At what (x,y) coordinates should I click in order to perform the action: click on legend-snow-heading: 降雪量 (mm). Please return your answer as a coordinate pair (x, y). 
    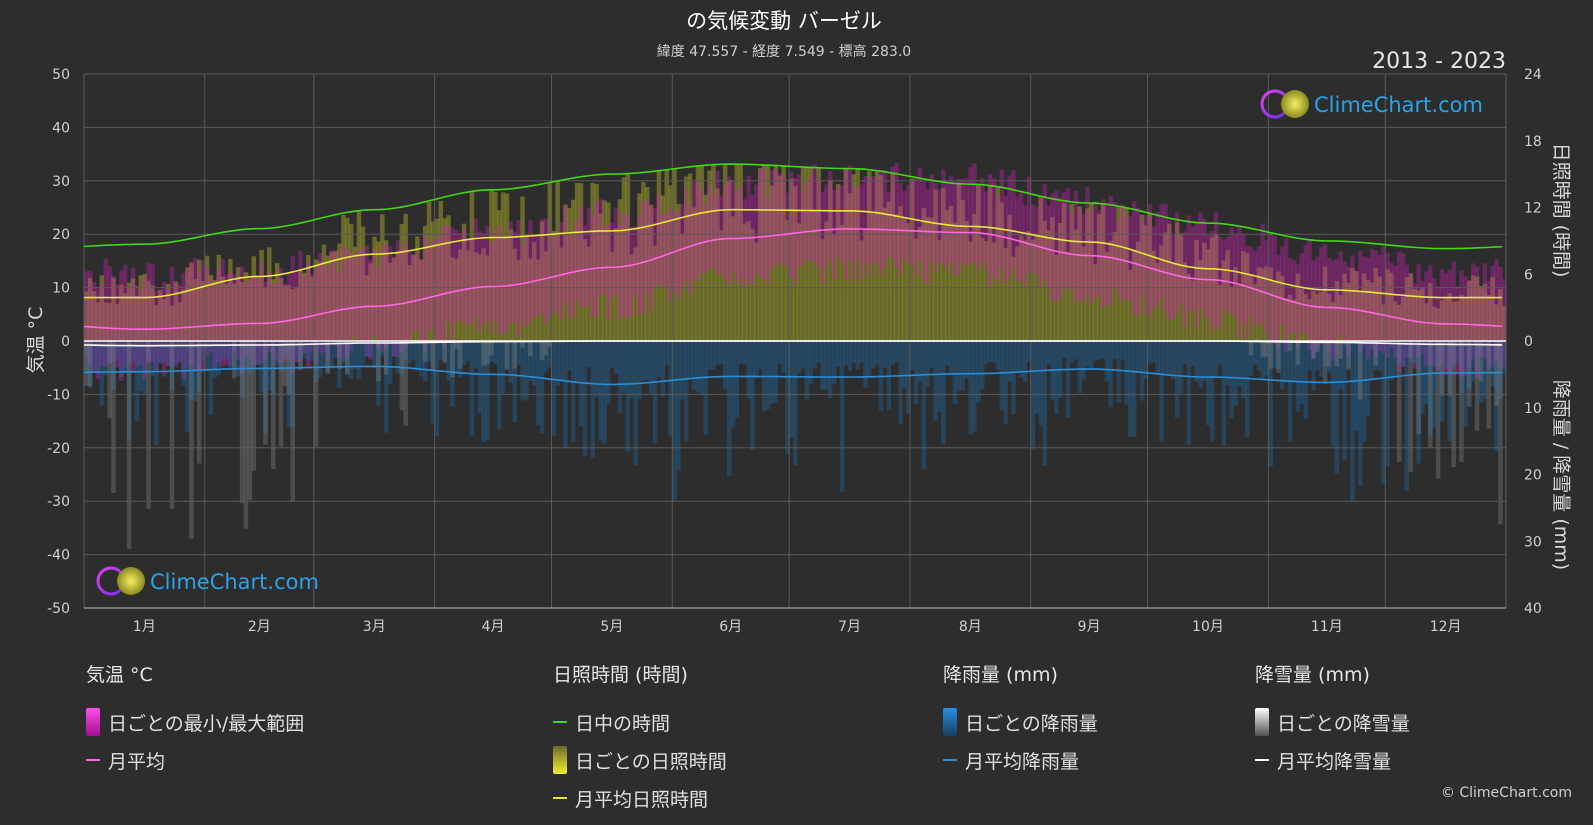
    Looking at the image, I should click on (1312, 675).